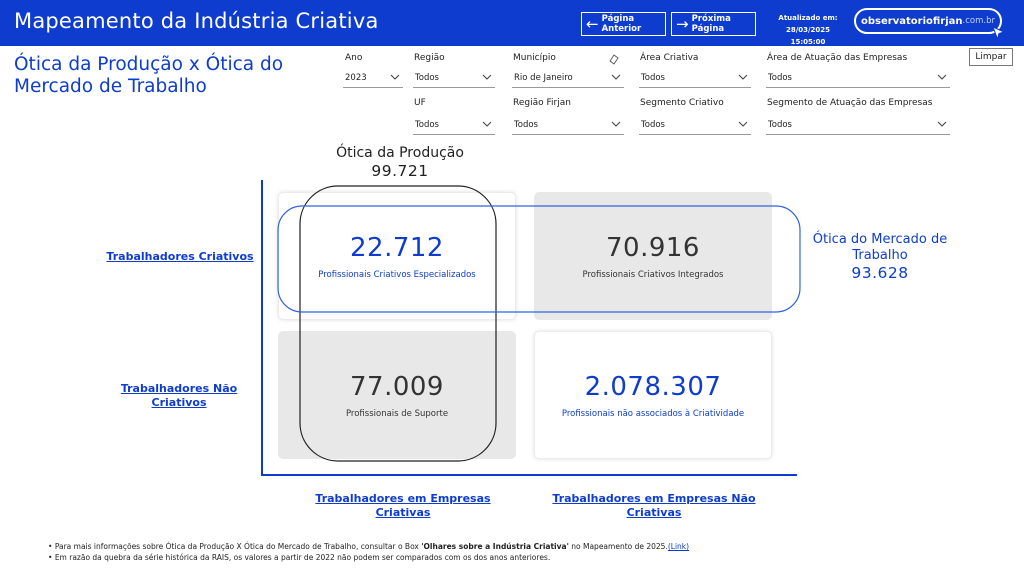 This screenshot has width=1024, height=576. What do you see at coordinates (695, 125) in the screenshot?
I see `filter-segmento-criativo-select: Todos` at bounding box center [695, 125].